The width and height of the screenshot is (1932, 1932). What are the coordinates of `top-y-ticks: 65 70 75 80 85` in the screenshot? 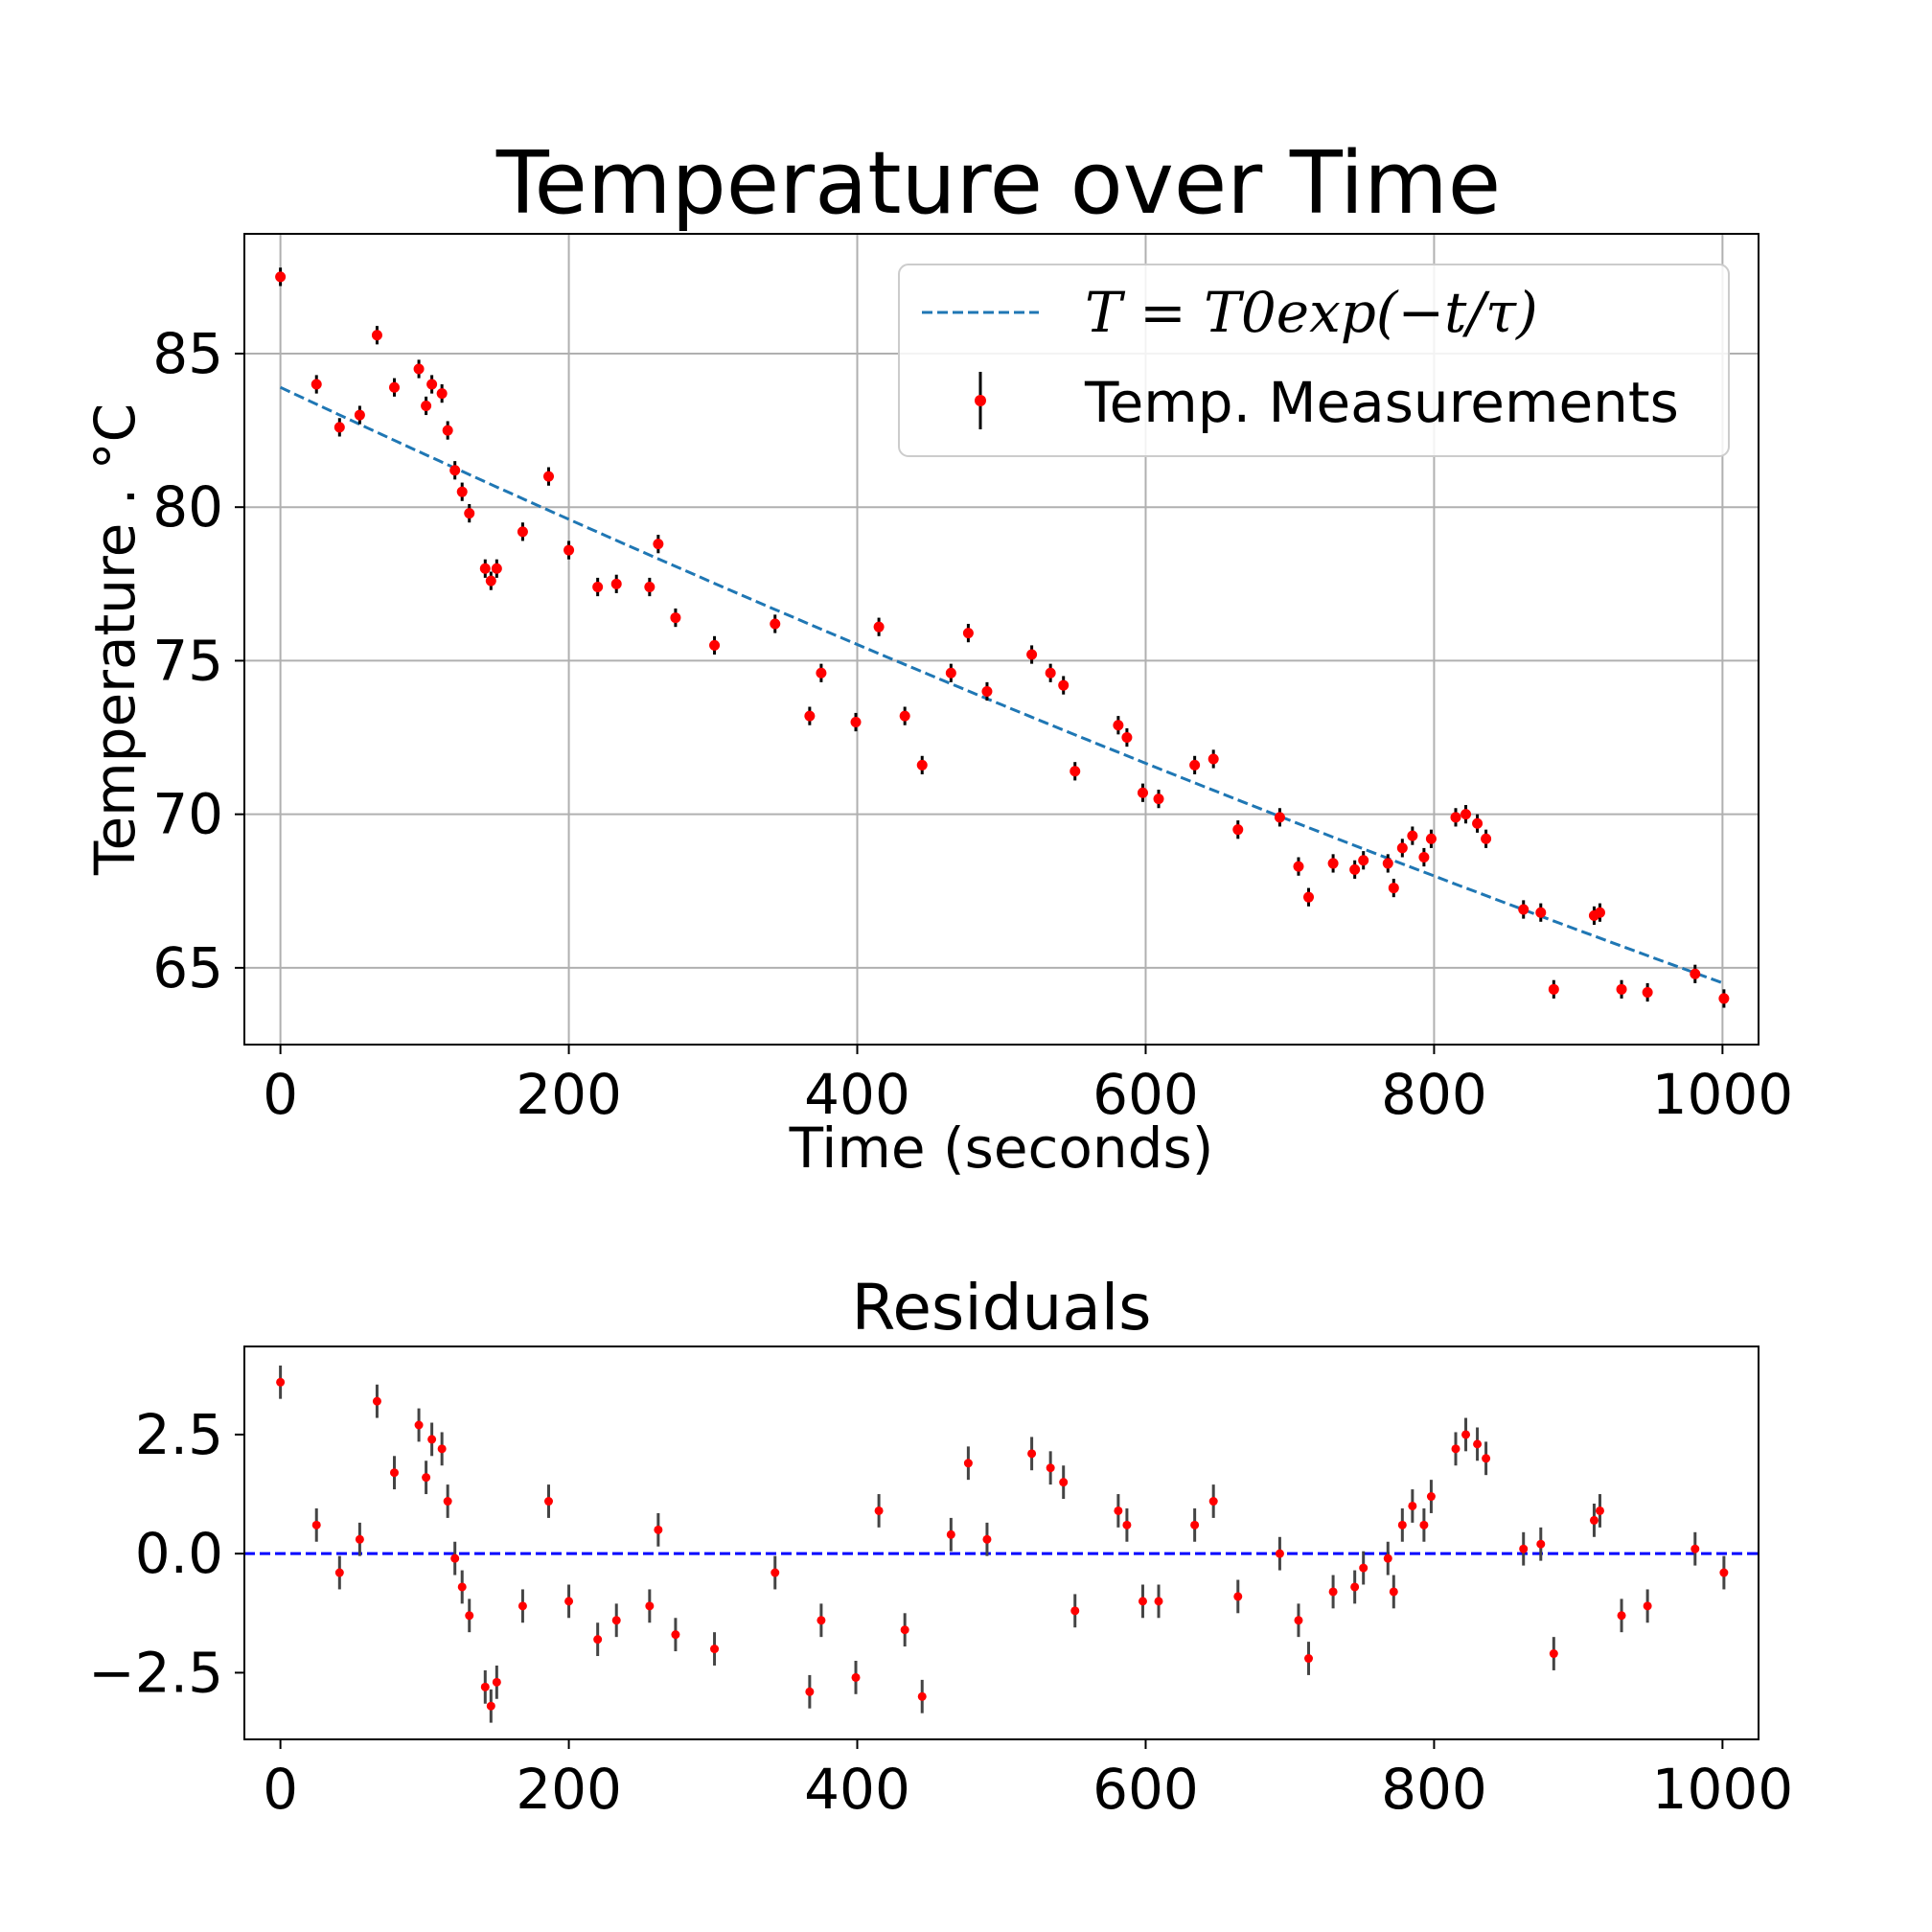 It's located at (198, 660).